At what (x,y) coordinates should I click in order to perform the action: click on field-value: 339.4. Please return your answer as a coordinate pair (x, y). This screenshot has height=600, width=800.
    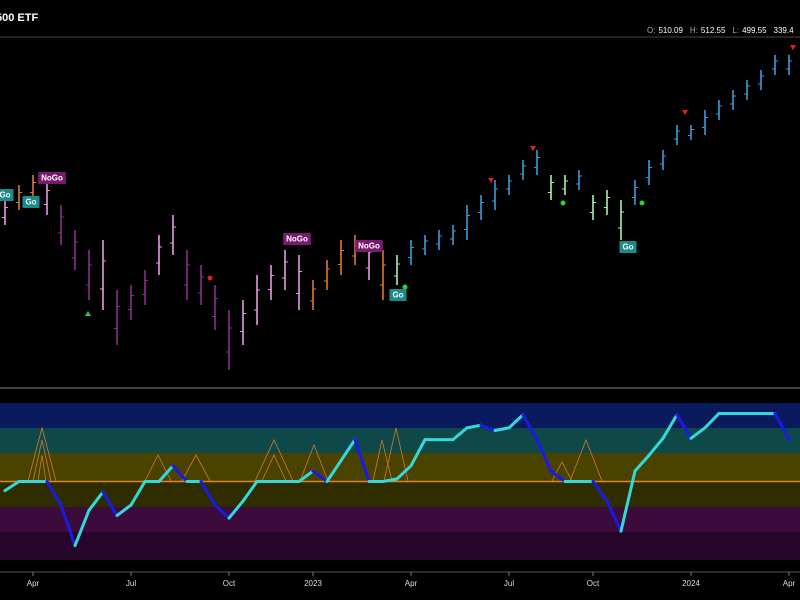
    Looking at the image, I should click on (784, 30).